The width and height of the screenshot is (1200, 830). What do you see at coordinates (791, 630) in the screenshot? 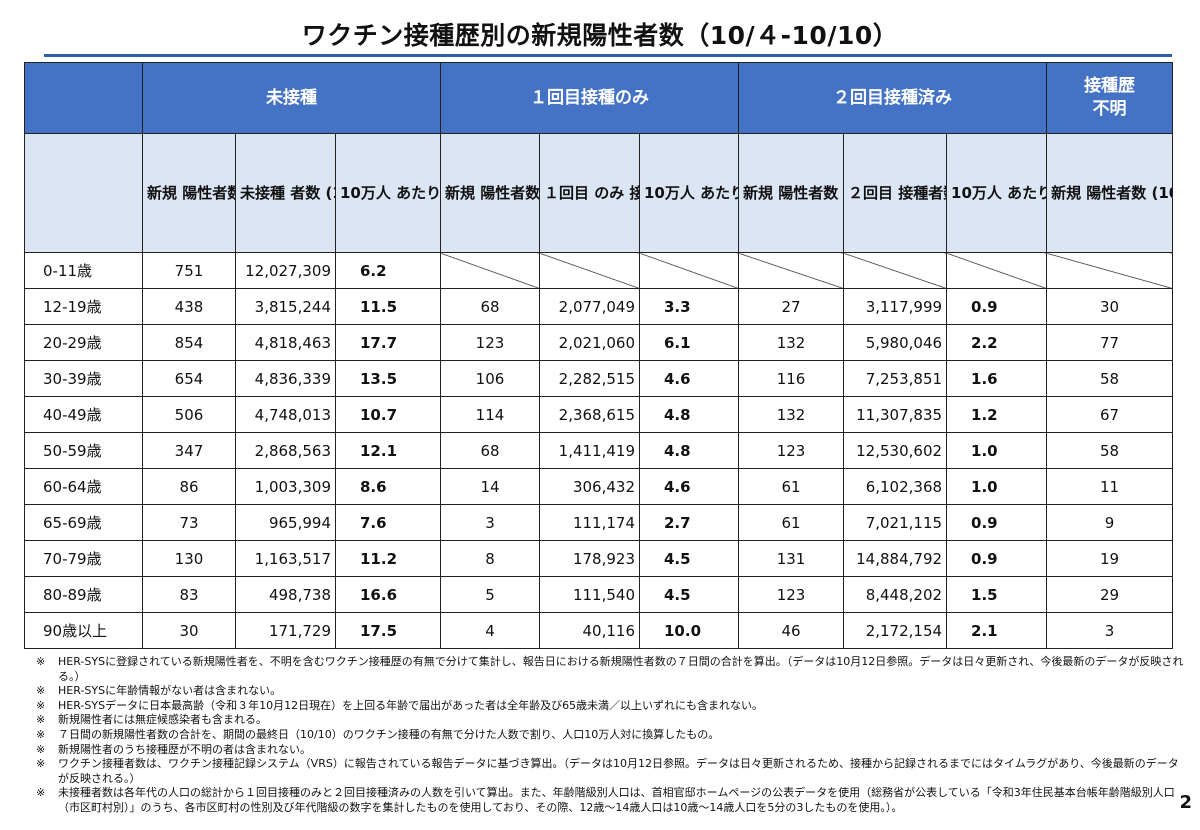
I see `cell-d2-cases: 46` at bounding box center [791, 630].